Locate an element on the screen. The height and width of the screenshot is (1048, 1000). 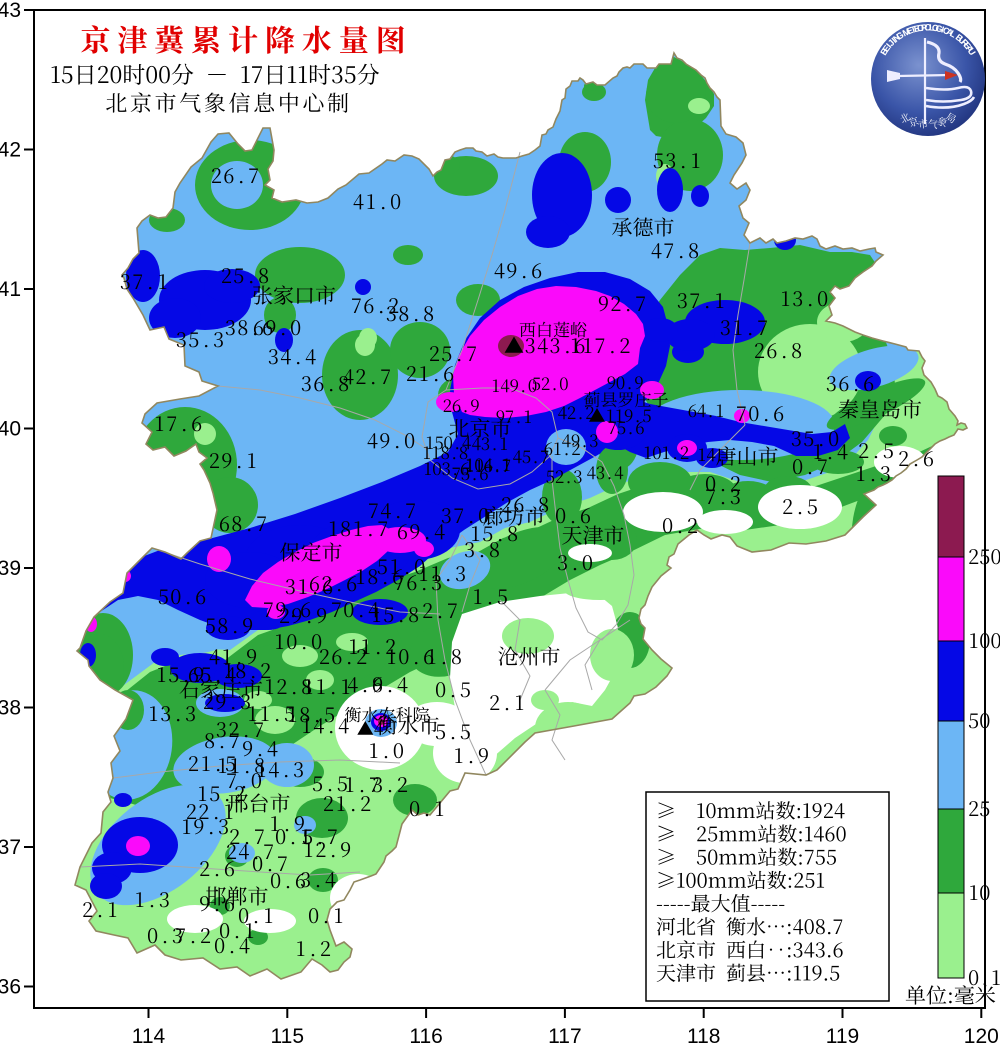
svg-text: 120 is located at coordinates (981, 1036).